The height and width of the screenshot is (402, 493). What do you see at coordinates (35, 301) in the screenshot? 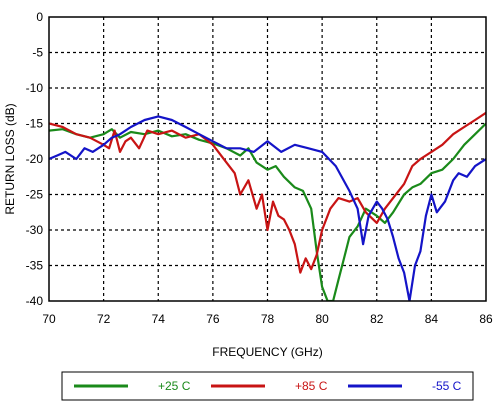
I see `y-tick-label: -40` at bounding box center [35, 301].